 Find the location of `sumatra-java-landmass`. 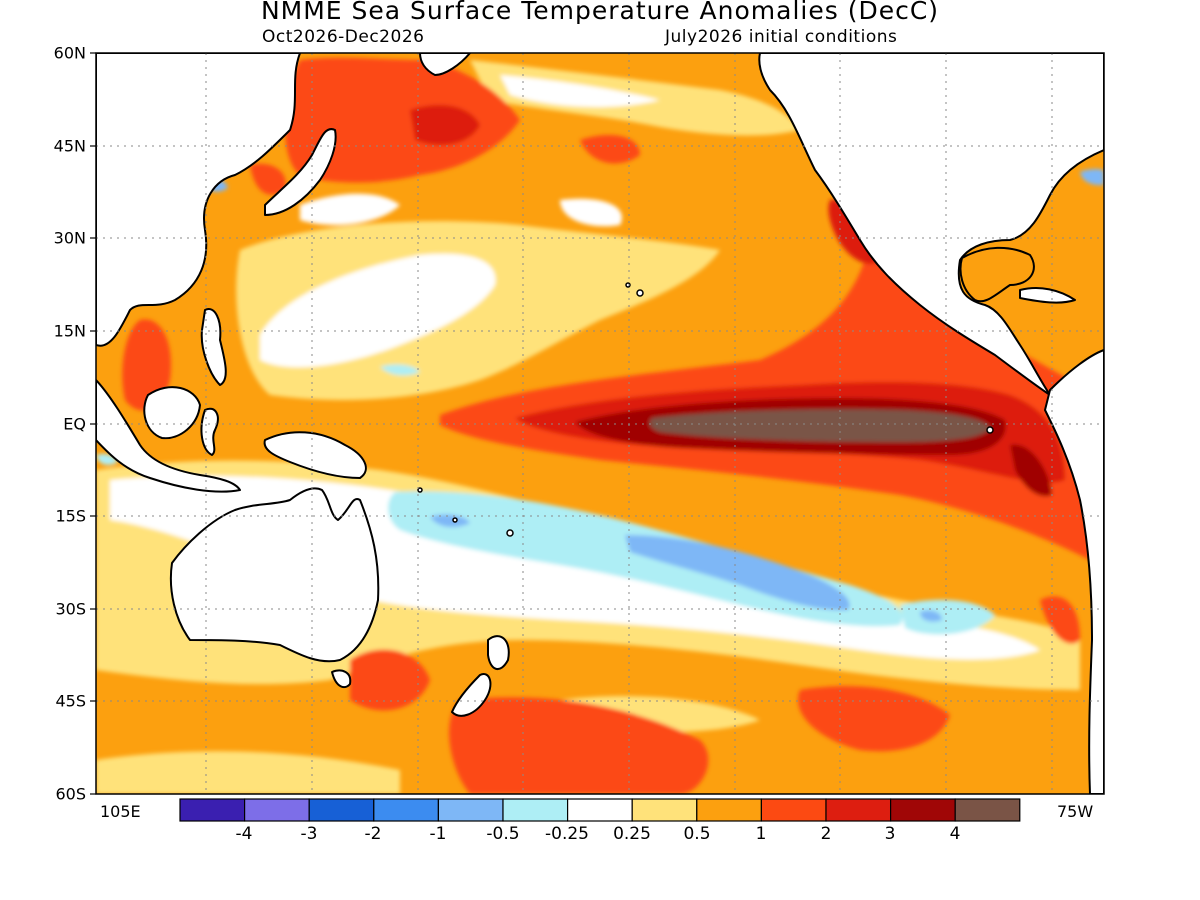

sumatra-java-landmass is located at coordinates (168, 436).